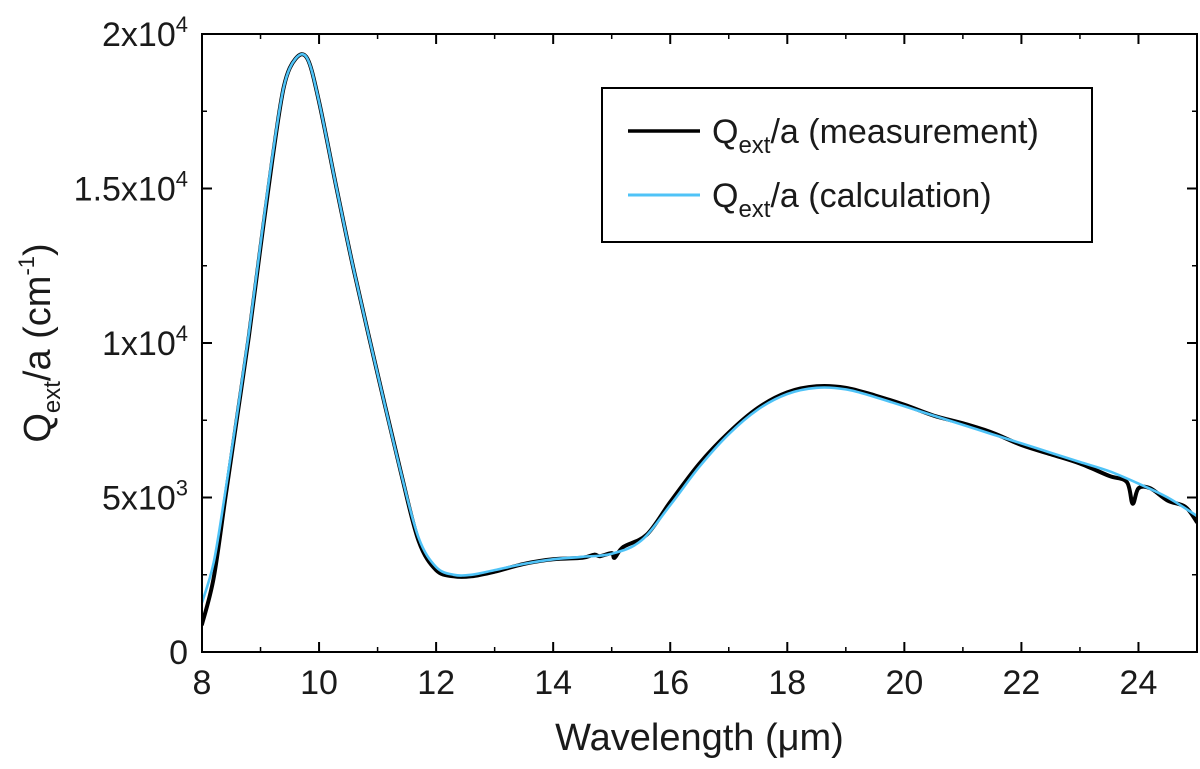 Image resolution: width=1200 pixels, height=769 pixels. What do you see at coordinates (852, 200) in the screenshot?
I see `legend-label-calculation: Qext/a (calculation)` at bounding box center [852, 200].